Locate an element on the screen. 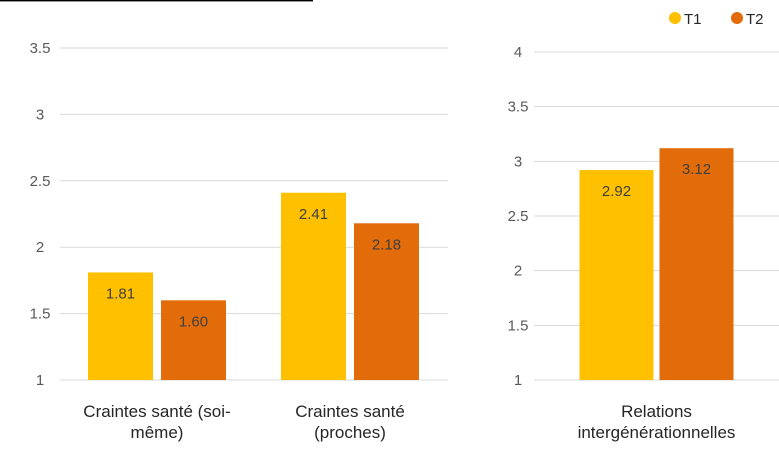 The width and height of the screenshot is (779, 454). category-label: intergénérationnelles is located at coordinates (657, 432).